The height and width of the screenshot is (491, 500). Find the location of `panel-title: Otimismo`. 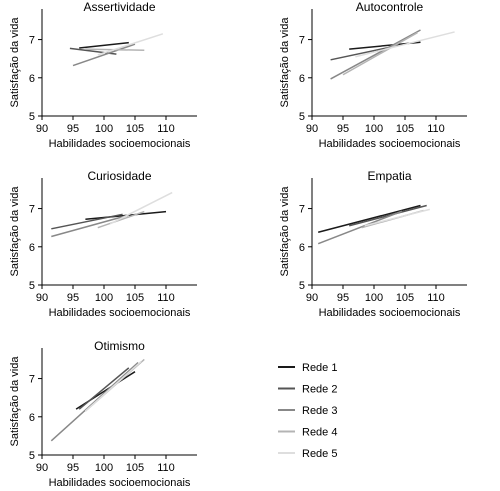

panel-title: Otimismo is located at coordinates (119, 346).